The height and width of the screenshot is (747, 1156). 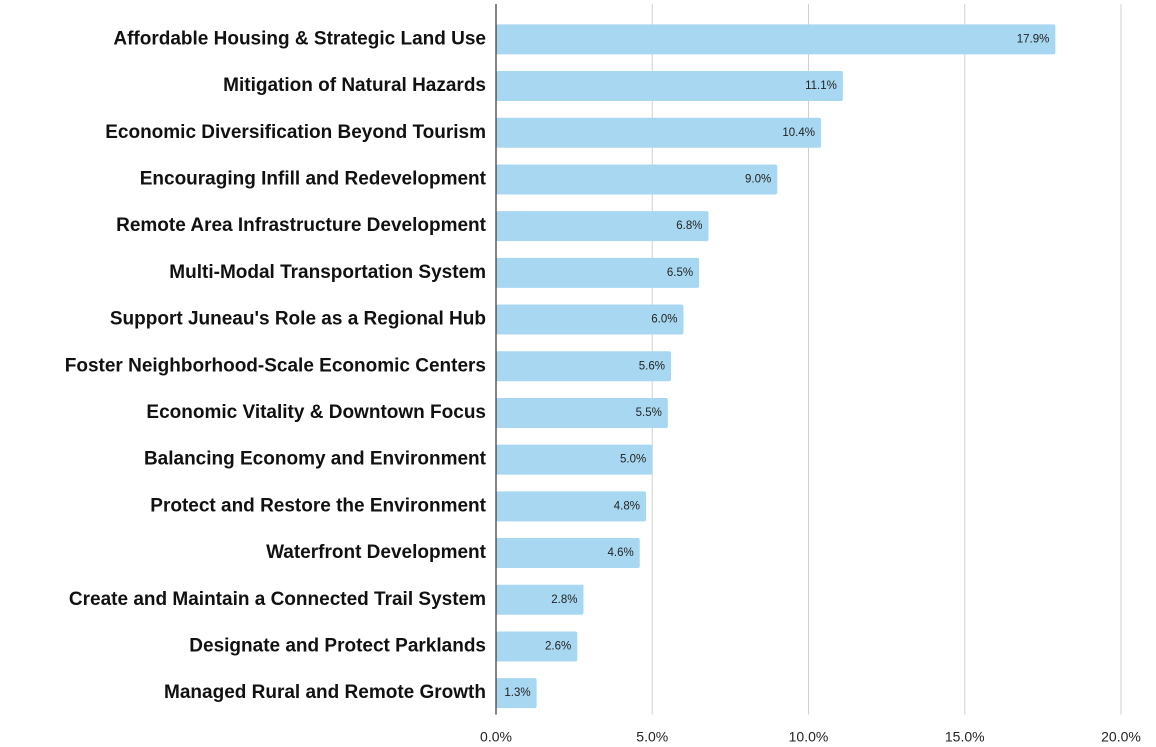 I want to click on value-label: 2.6%, so click(x=558, y=646).